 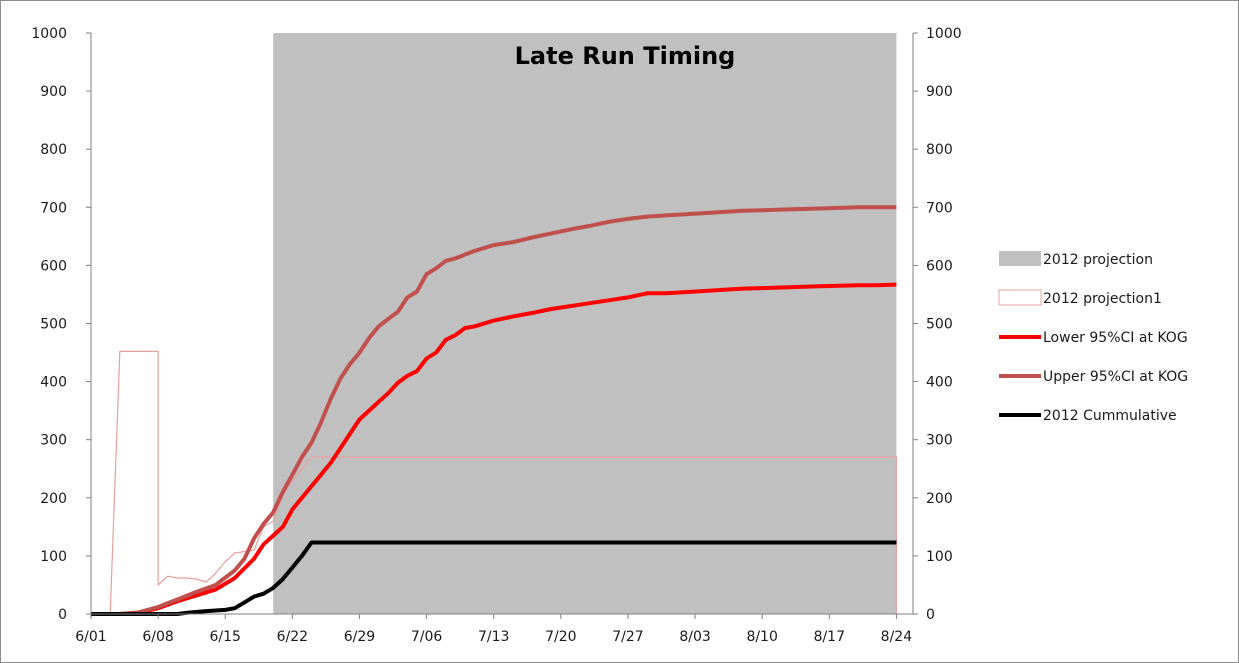 I want to click on y-tick-label-left: 600, so click(x=53, y=266).